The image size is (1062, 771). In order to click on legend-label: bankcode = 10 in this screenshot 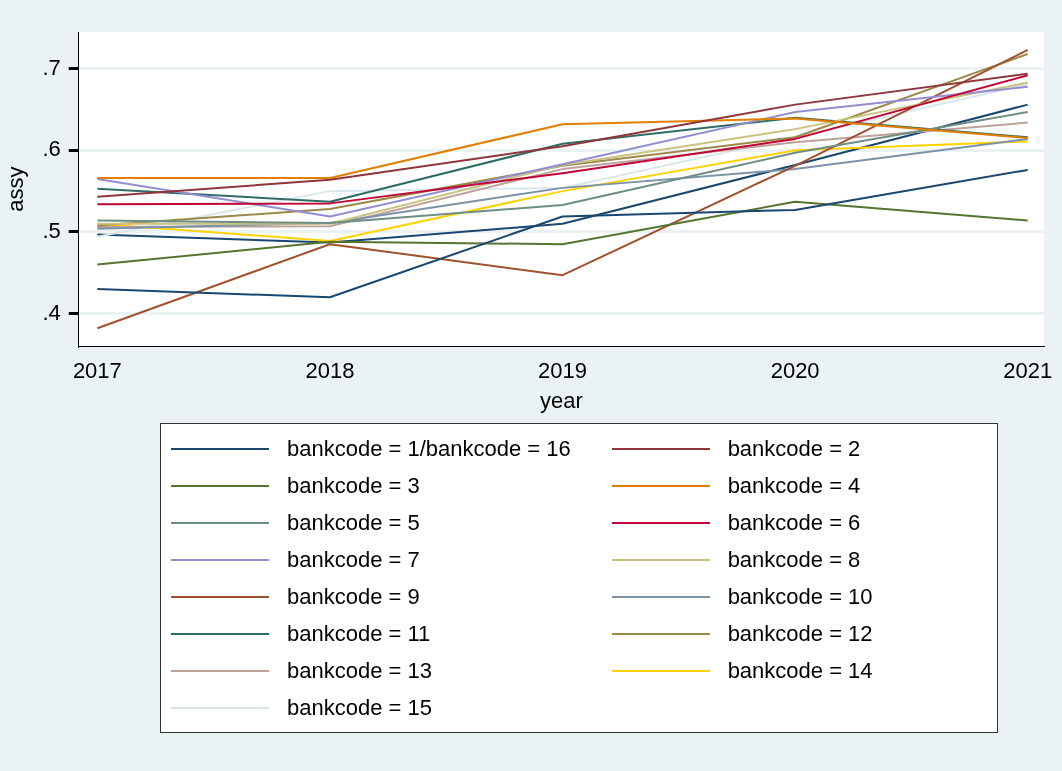, I will do `click(800, 596)`.